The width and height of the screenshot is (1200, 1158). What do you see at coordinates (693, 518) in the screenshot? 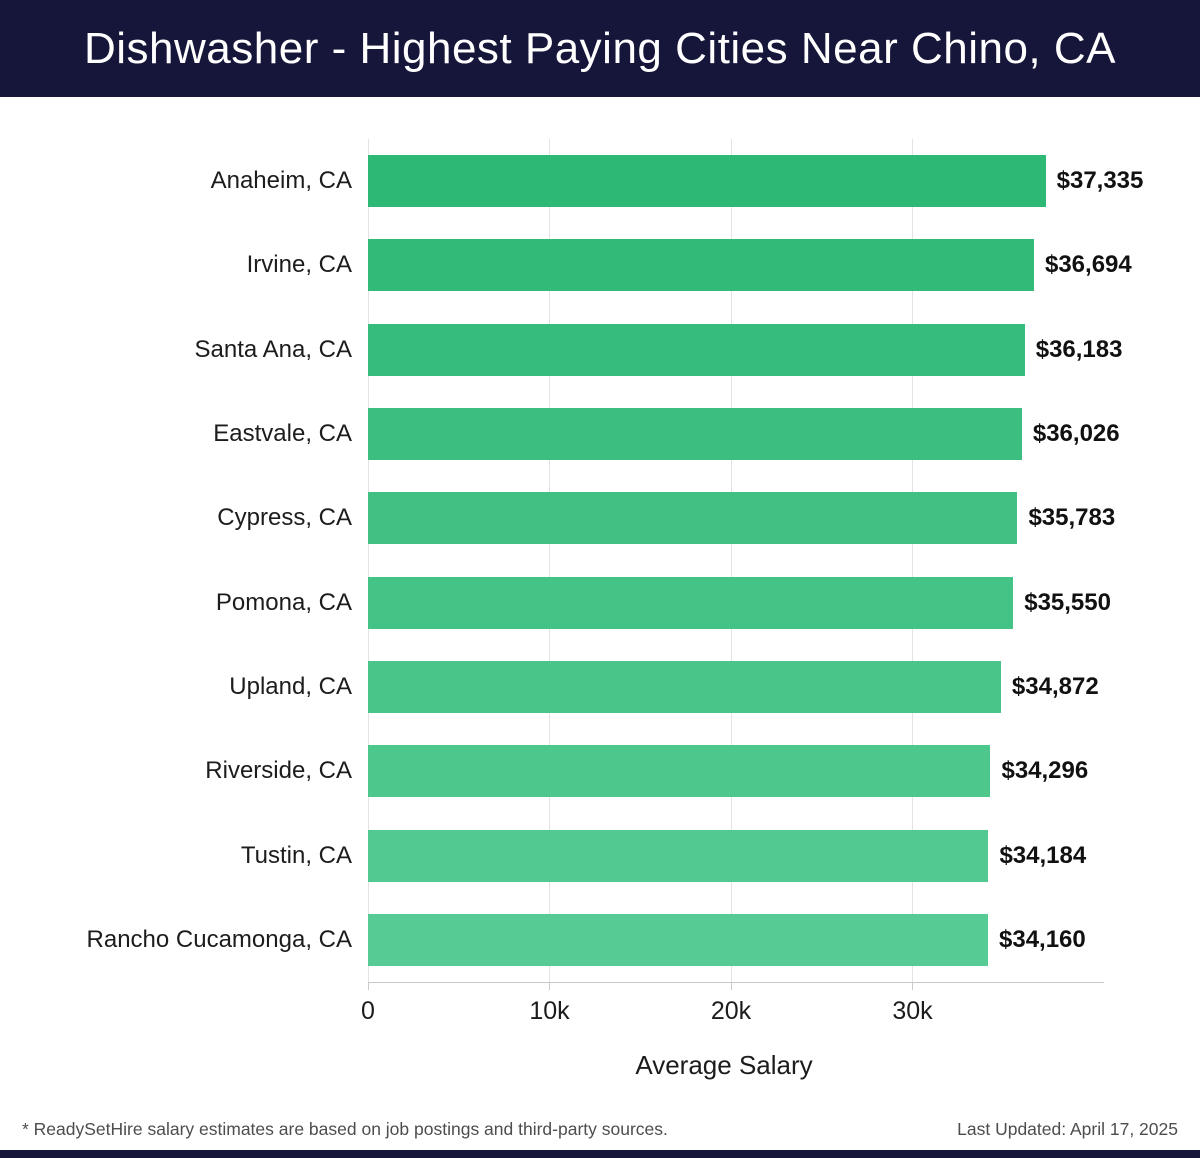
I see `bar-cypress-ca` at bounding box center [693, 518].